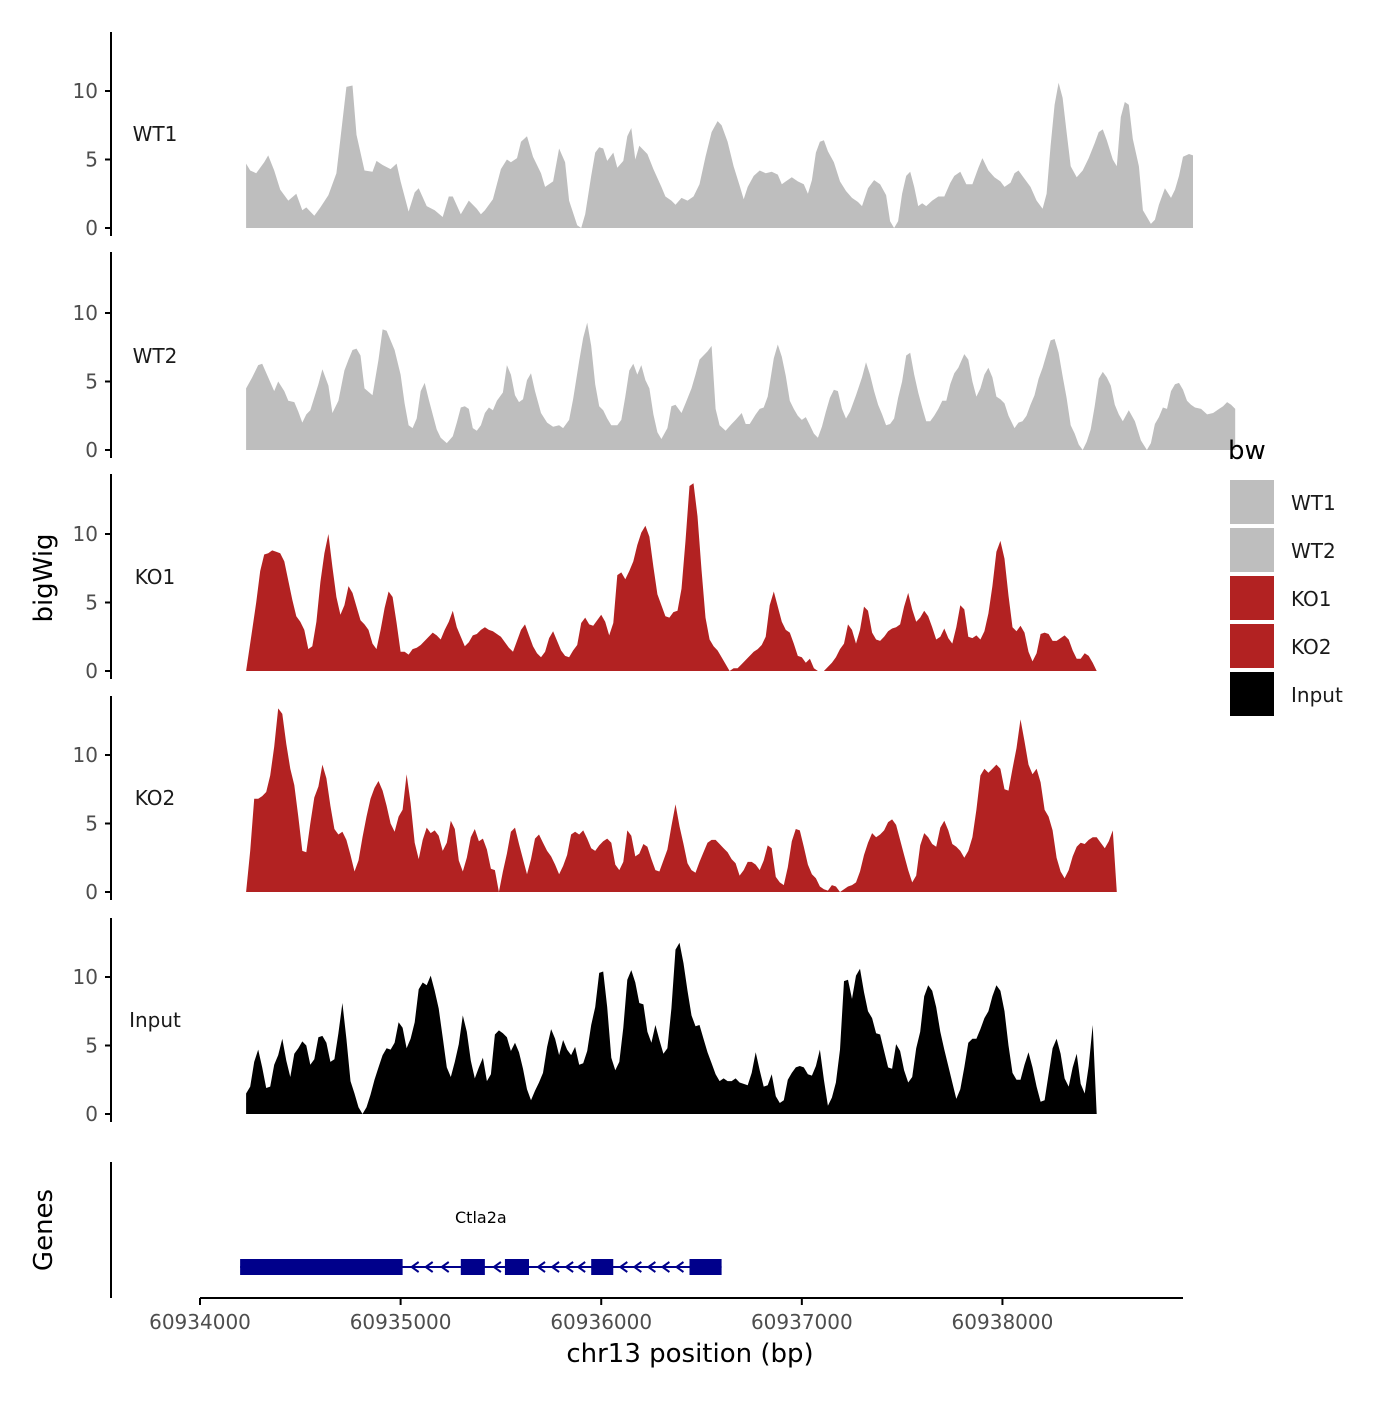 The width and height of the screenshot is (1400, 1405). Describe the element at coordinates (1252, 694) in the screenshot. I see `legend-swatch-input` at that location.